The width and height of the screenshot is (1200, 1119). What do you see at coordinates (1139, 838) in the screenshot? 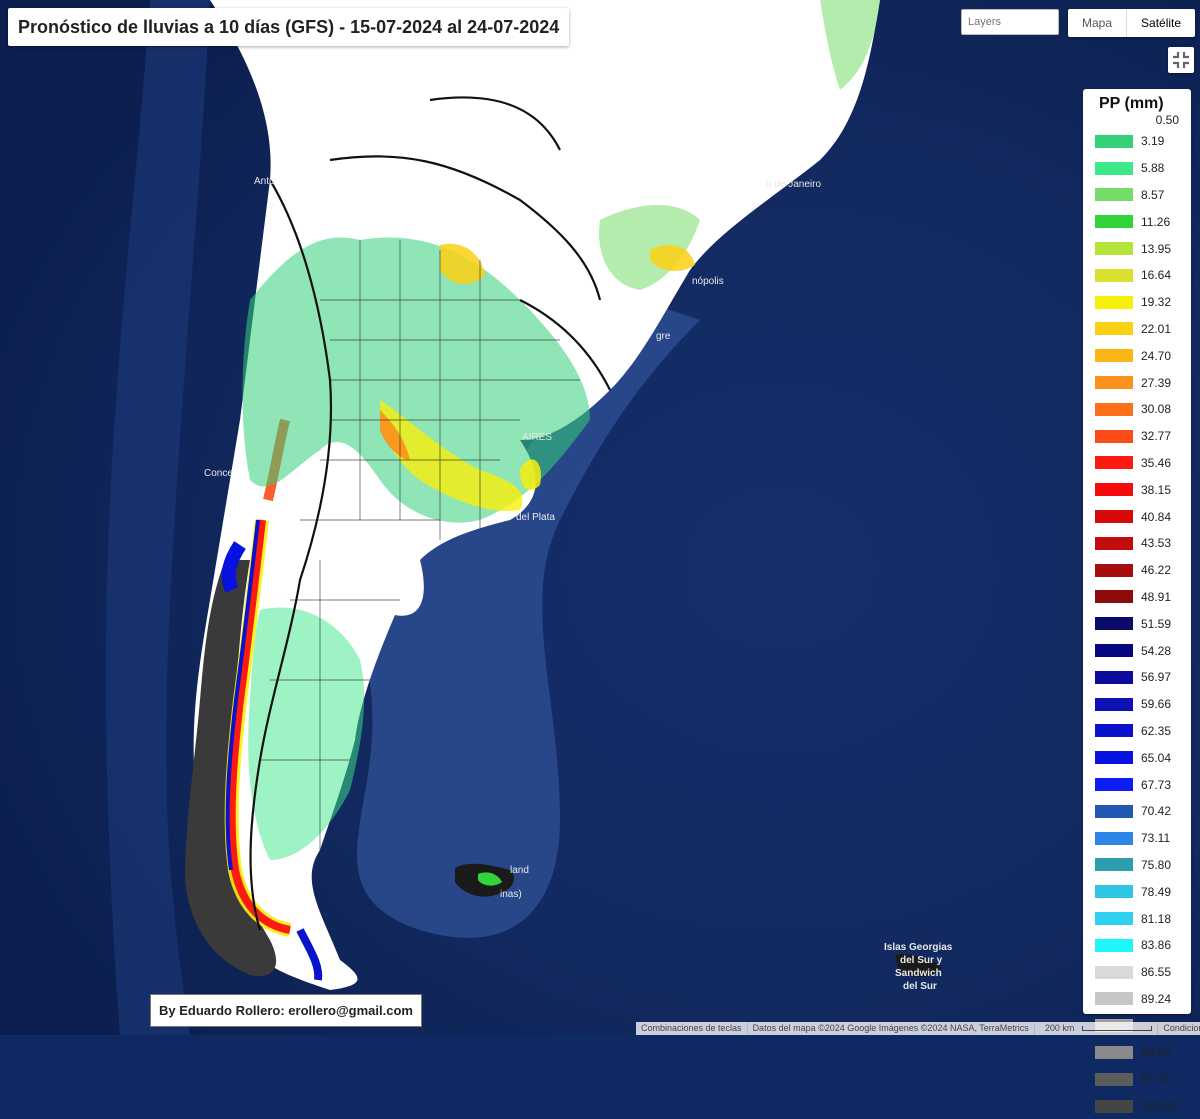
I see `legend-entry: 73.11` at bounding box center [1139, 838].